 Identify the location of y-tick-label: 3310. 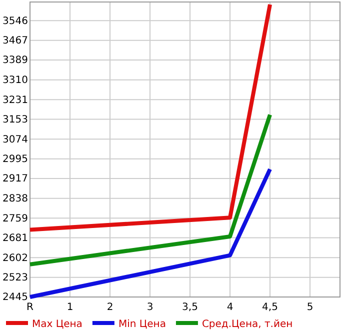
(15, 80).